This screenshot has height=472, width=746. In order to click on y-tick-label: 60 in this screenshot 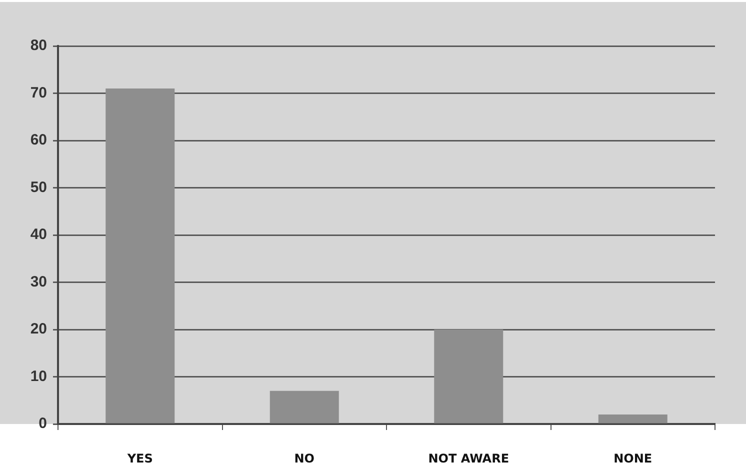, I will do `click(38, 140)`.